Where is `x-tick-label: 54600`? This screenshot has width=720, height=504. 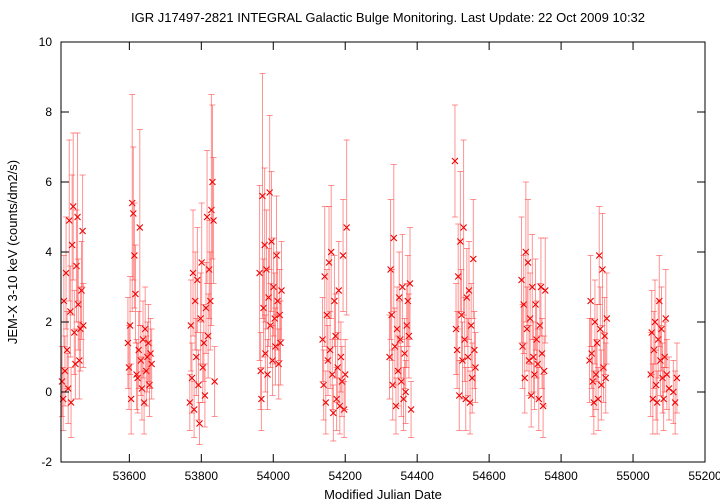
x-tick-label: 54600 is located at coordinates (489, 476).